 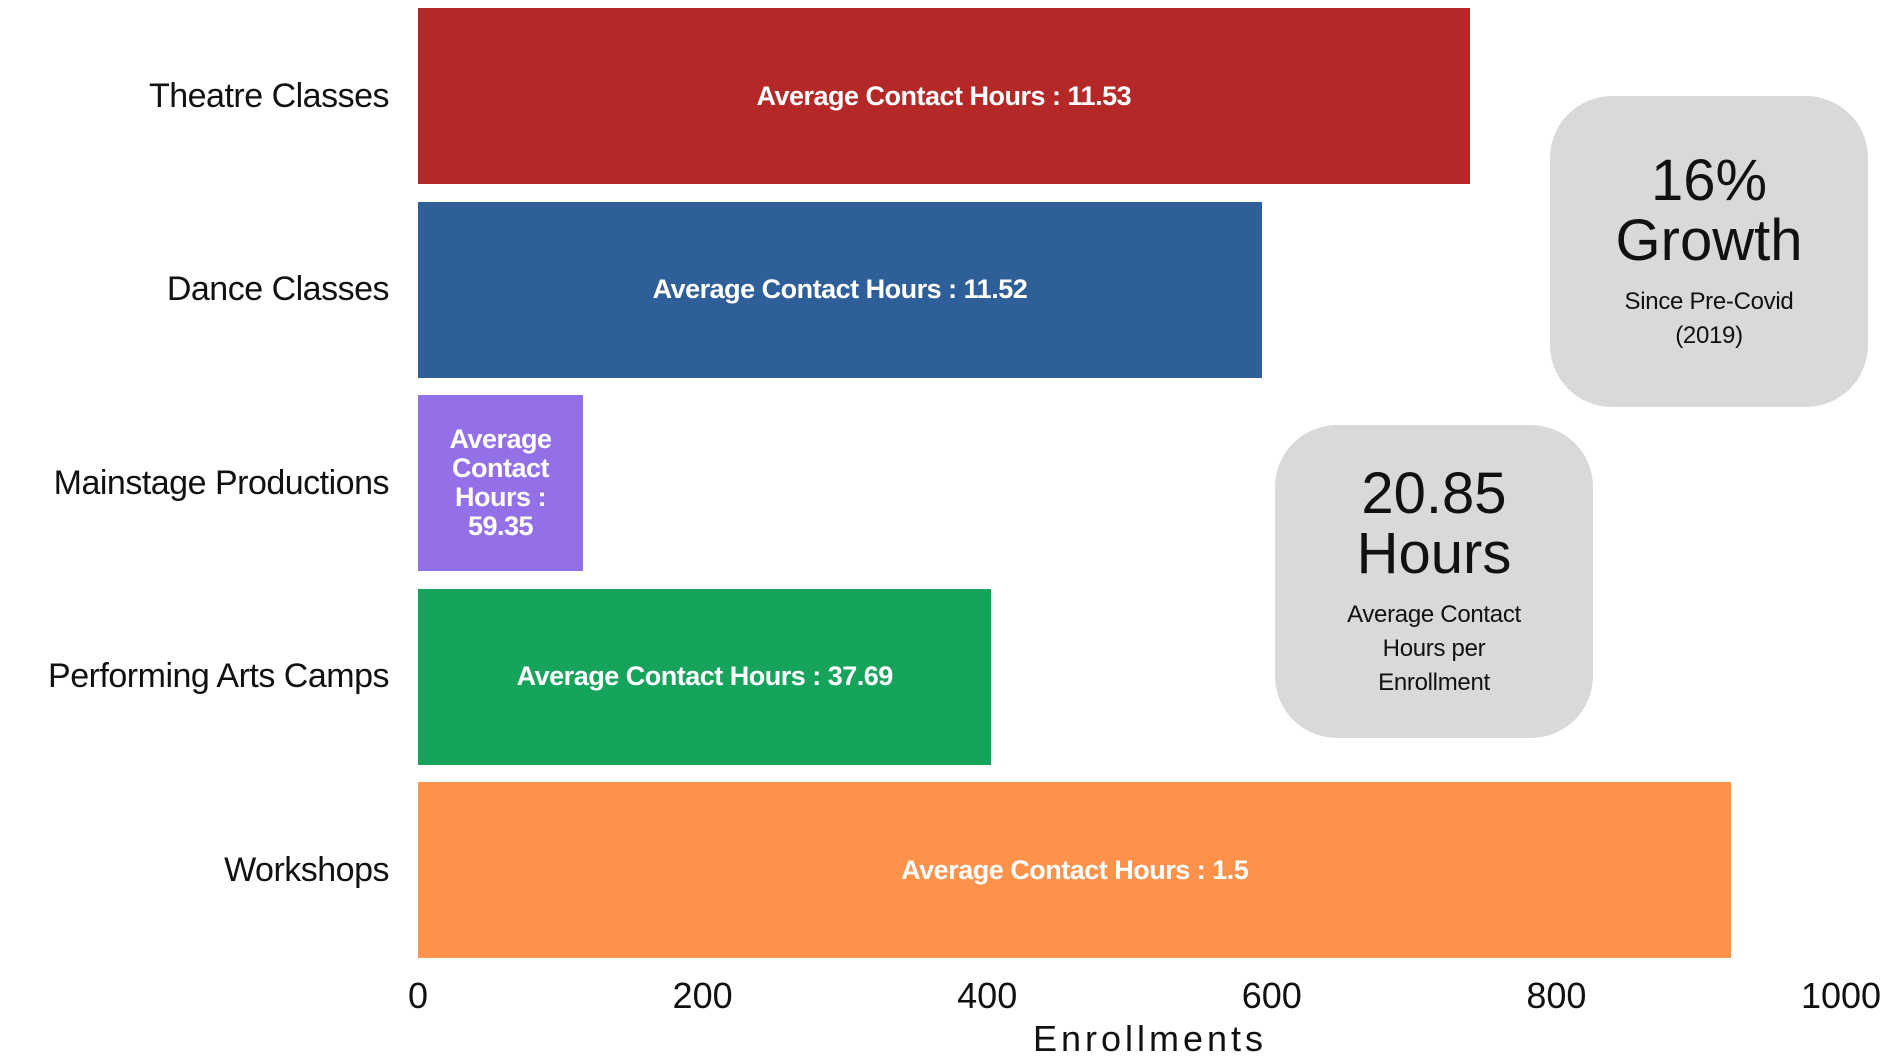 What do you see at coordinates (306, 869) in the screenshot?
I see `y-tick-label: Workshops` at bounding box center [306, 869].